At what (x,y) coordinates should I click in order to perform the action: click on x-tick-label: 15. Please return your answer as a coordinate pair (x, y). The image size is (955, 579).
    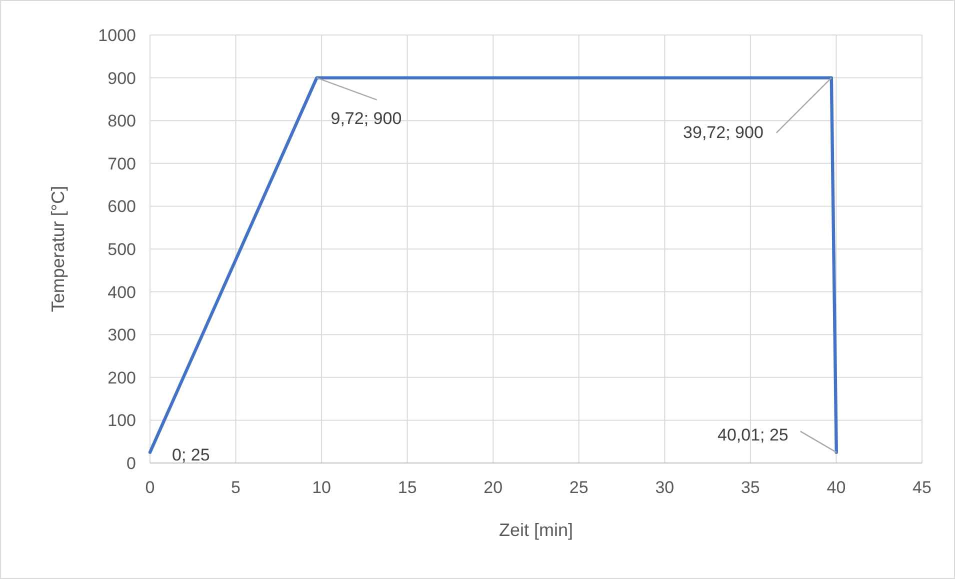
    Looking at the image, I should click on (407, 487).